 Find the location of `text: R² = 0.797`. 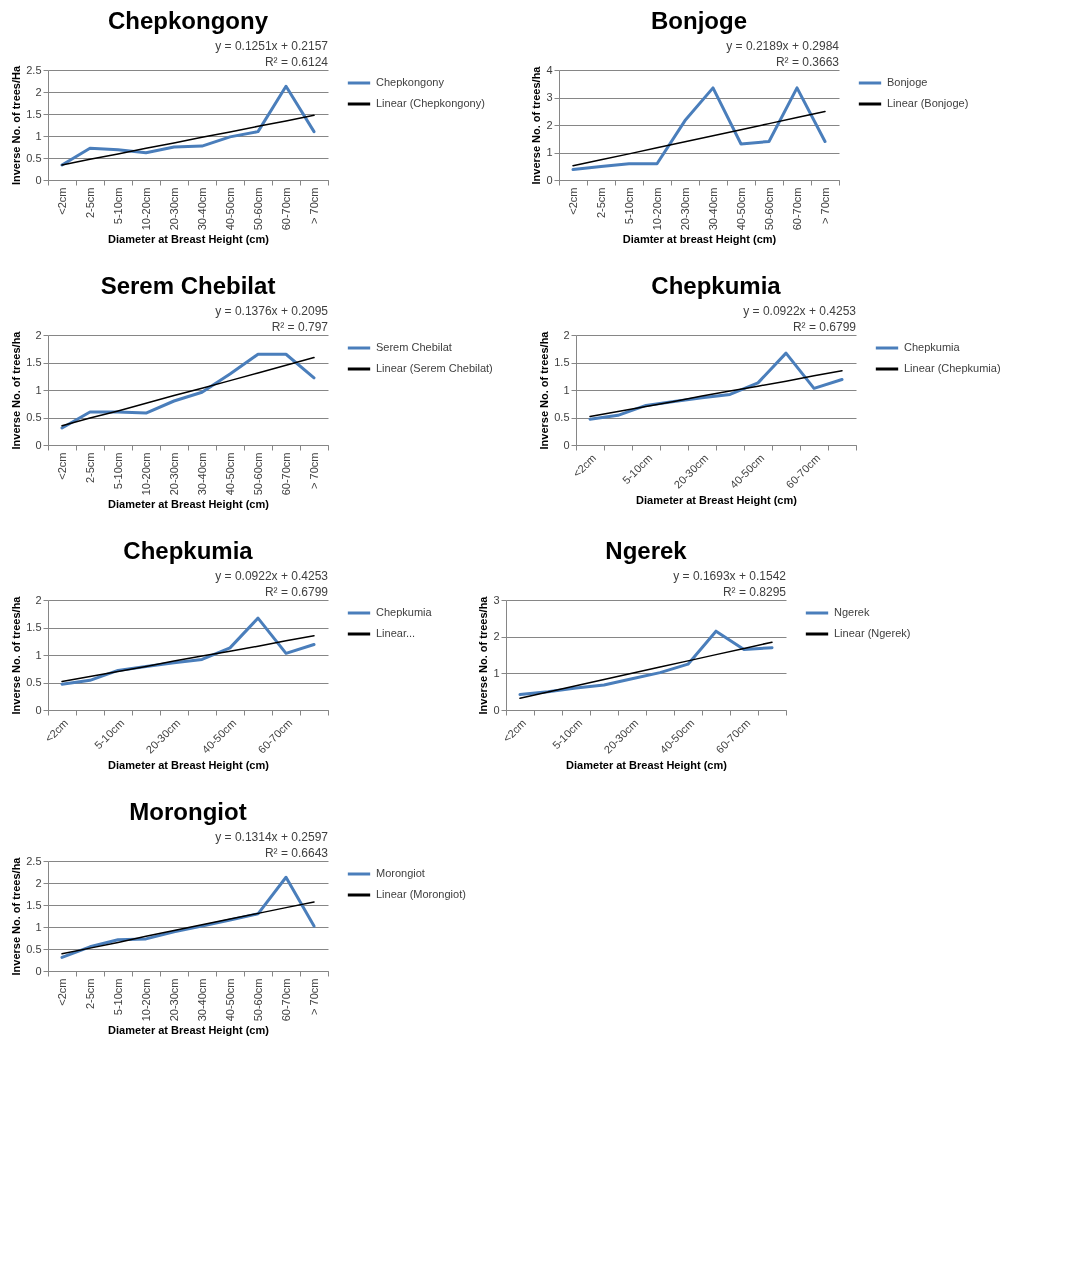

text: R² = 0.797 is located at coordinates (300, 327).